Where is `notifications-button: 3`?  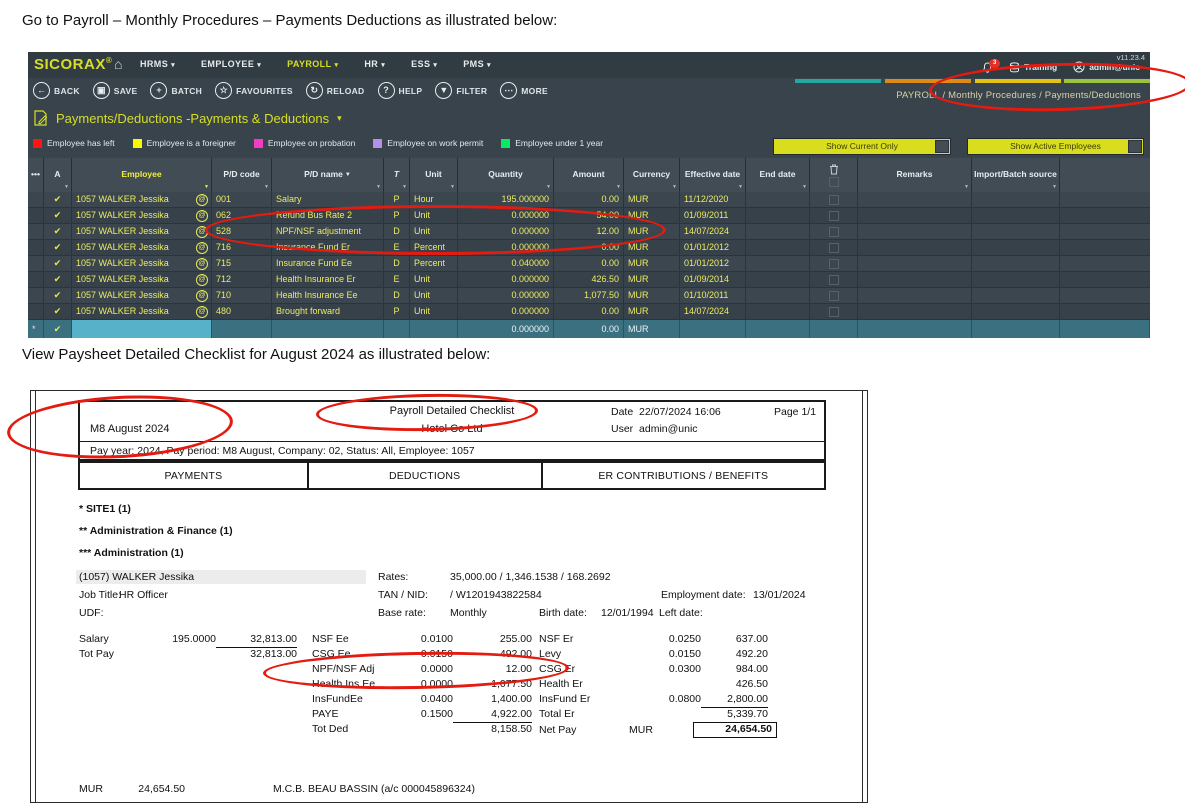 notifications-button: 3 is located at coordinates (991, 65).